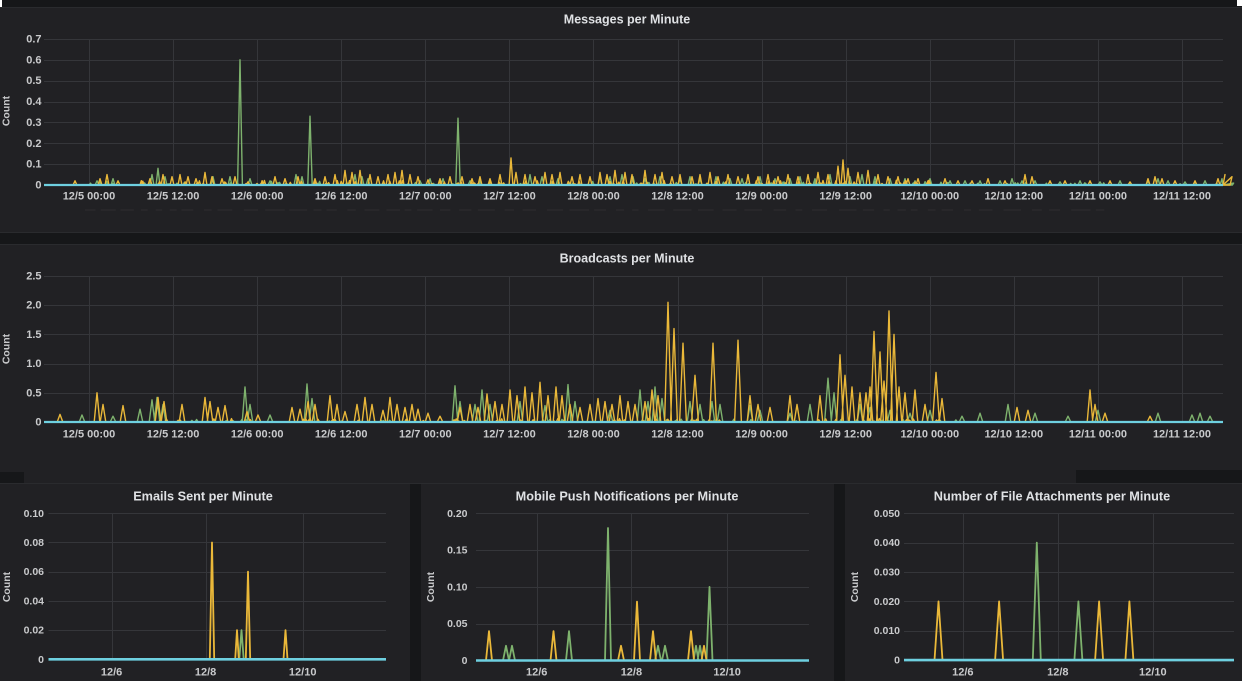 The image size is (1242, 681). Describe the element at coordinates (33, 165) in the screenshot. I see `svg-text: 0.1` at that location.